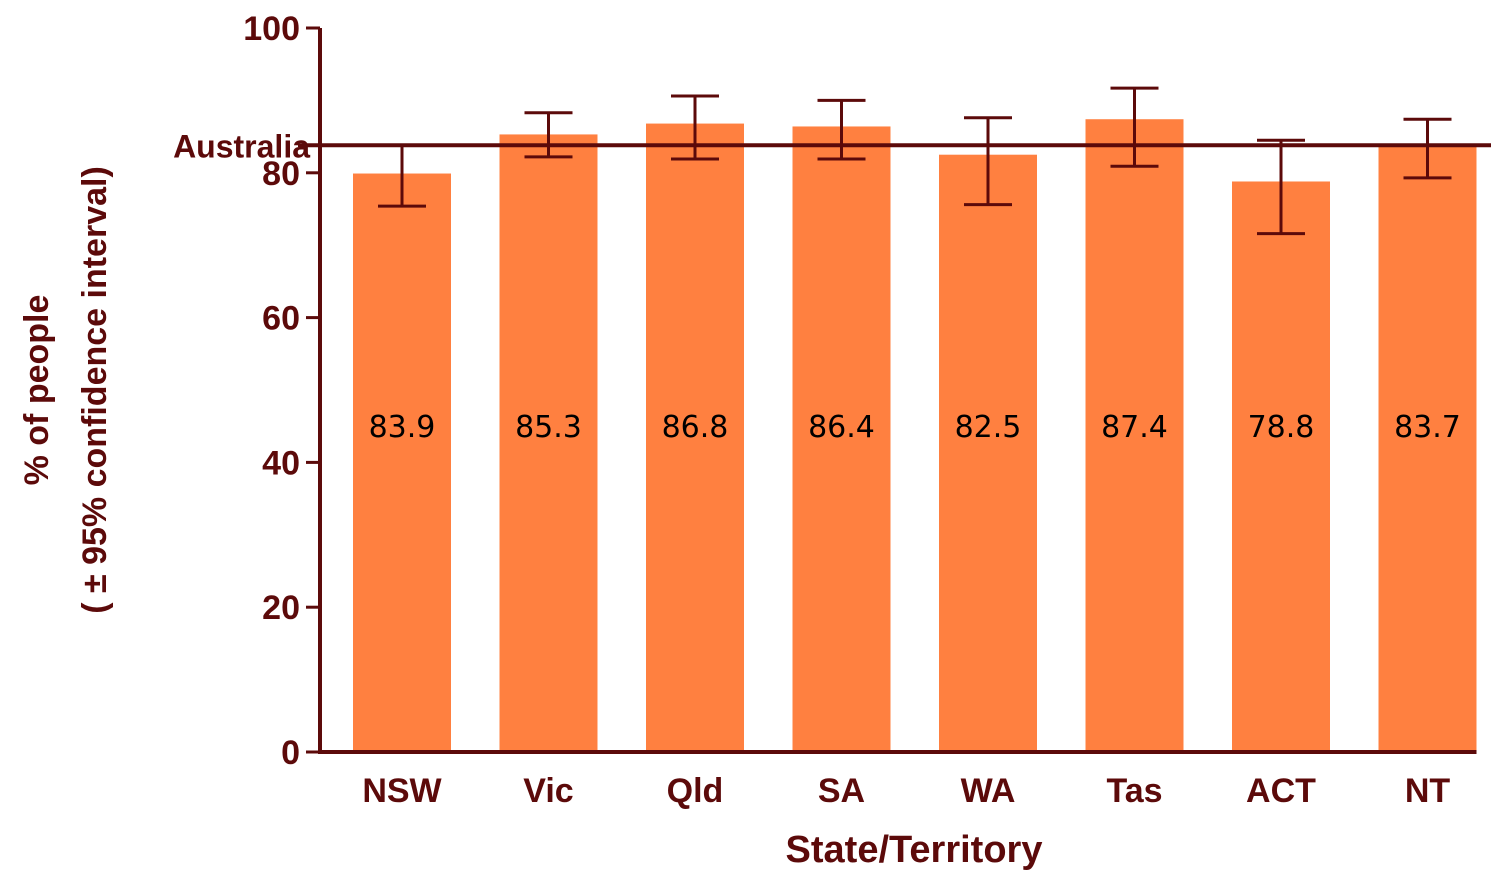 The height and width of the screenshot is (873, 1491). What do you see at coordinates (988, 453) in the screenshot?
I see `bar-wa` at bounding box center [988, 453].